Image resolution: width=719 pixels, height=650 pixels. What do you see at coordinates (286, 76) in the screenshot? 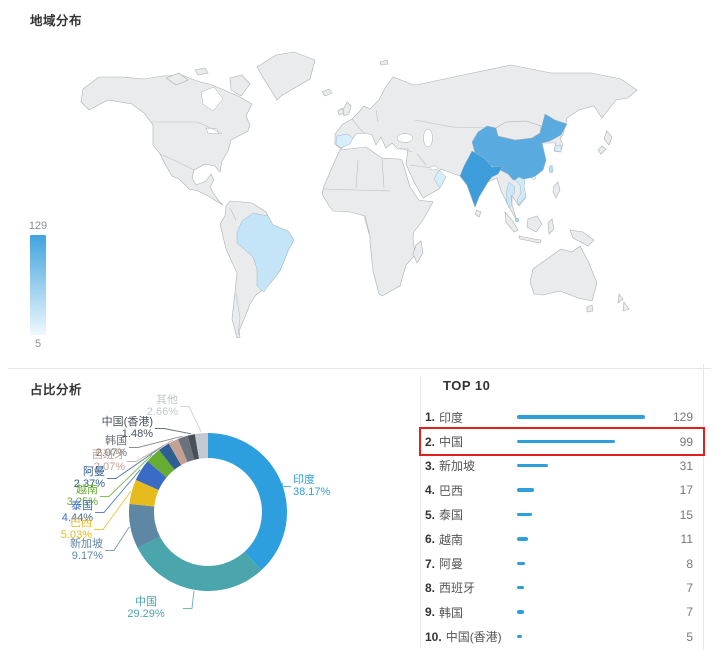
I see `greenland` at bounding box center [286, 76].